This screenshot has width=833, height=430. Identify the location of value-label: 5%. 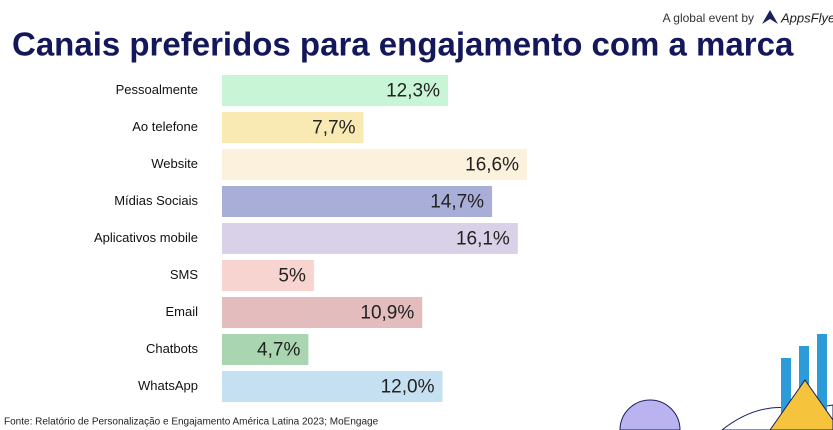
(292, 276).